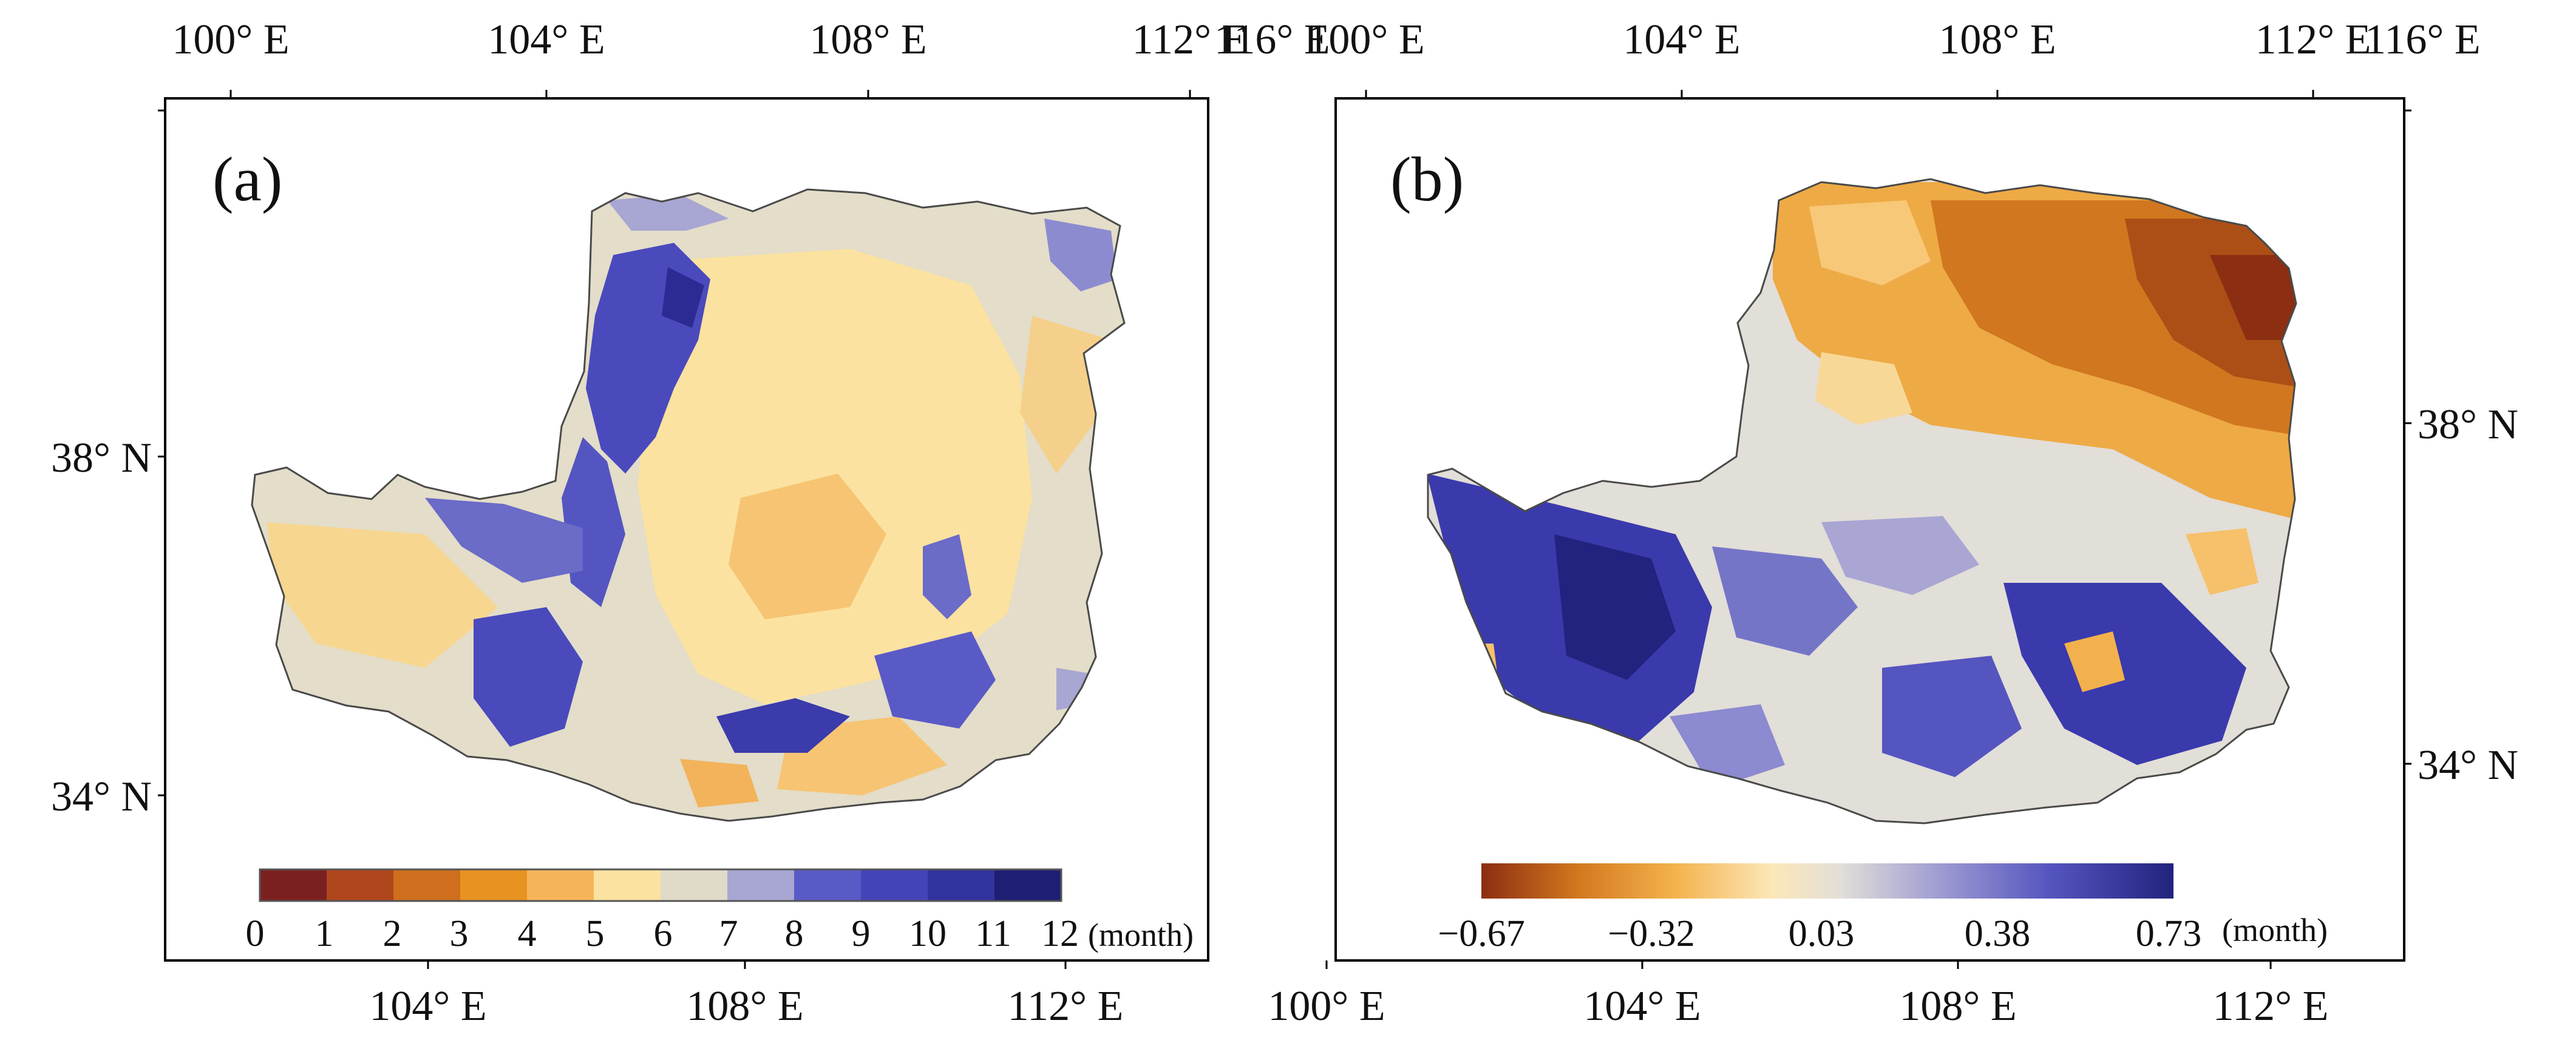 The height and width of the screenshot is (1057, 2576). I want to click on panel-a-bottom-tick-label: 108° E, so click(744, 1007).